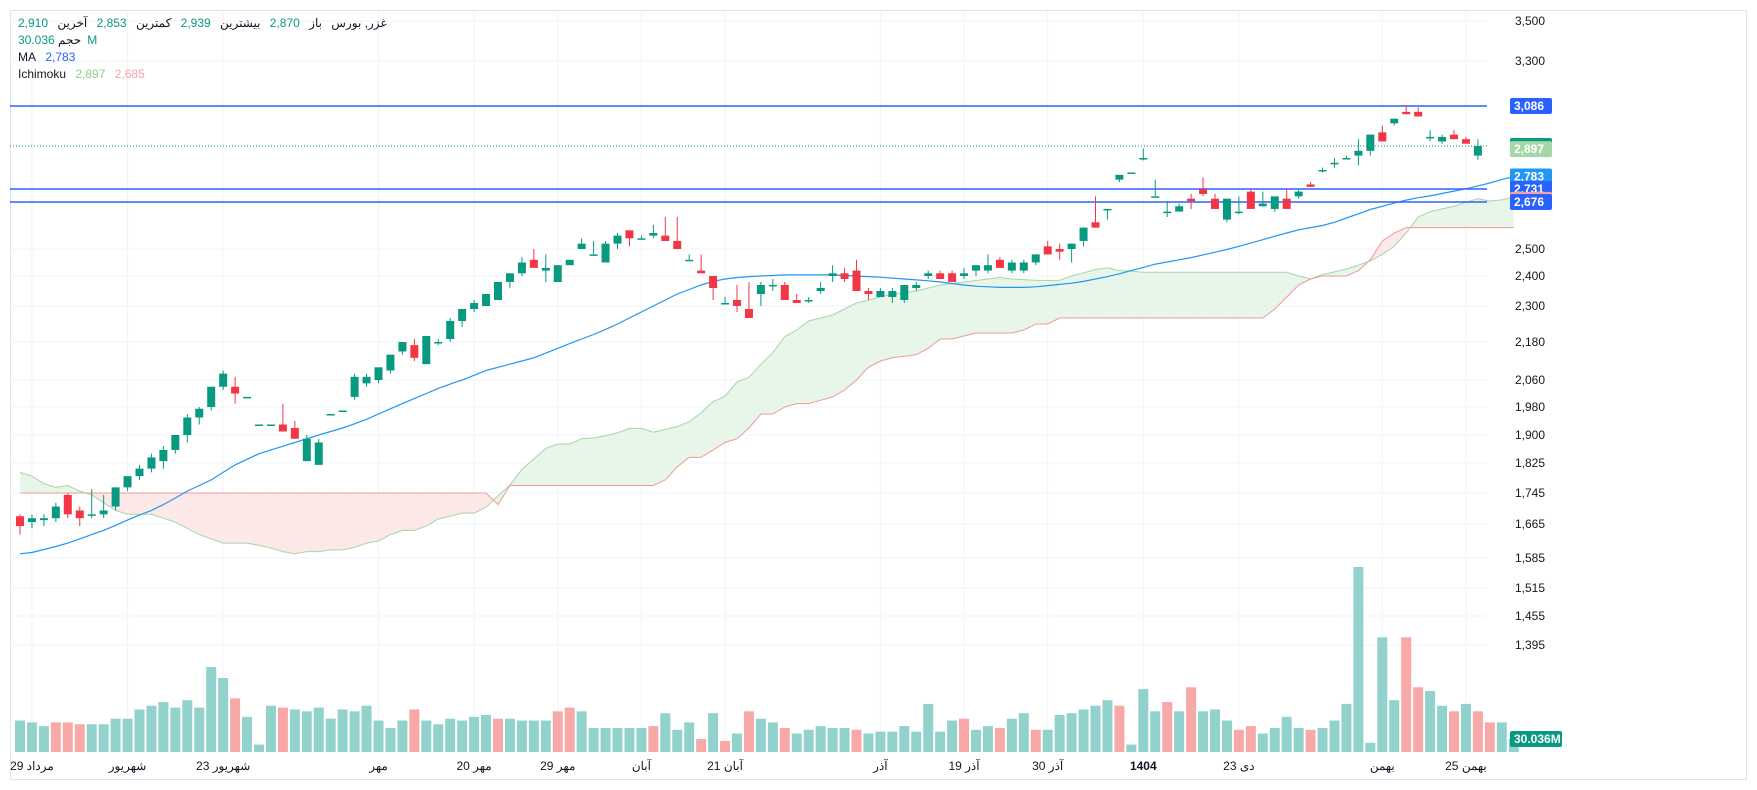  What do you see at coordinates (1529, 149) in the screenshot?
I see `price-tag-label: 2,897` at bounding box center [1529, 149].